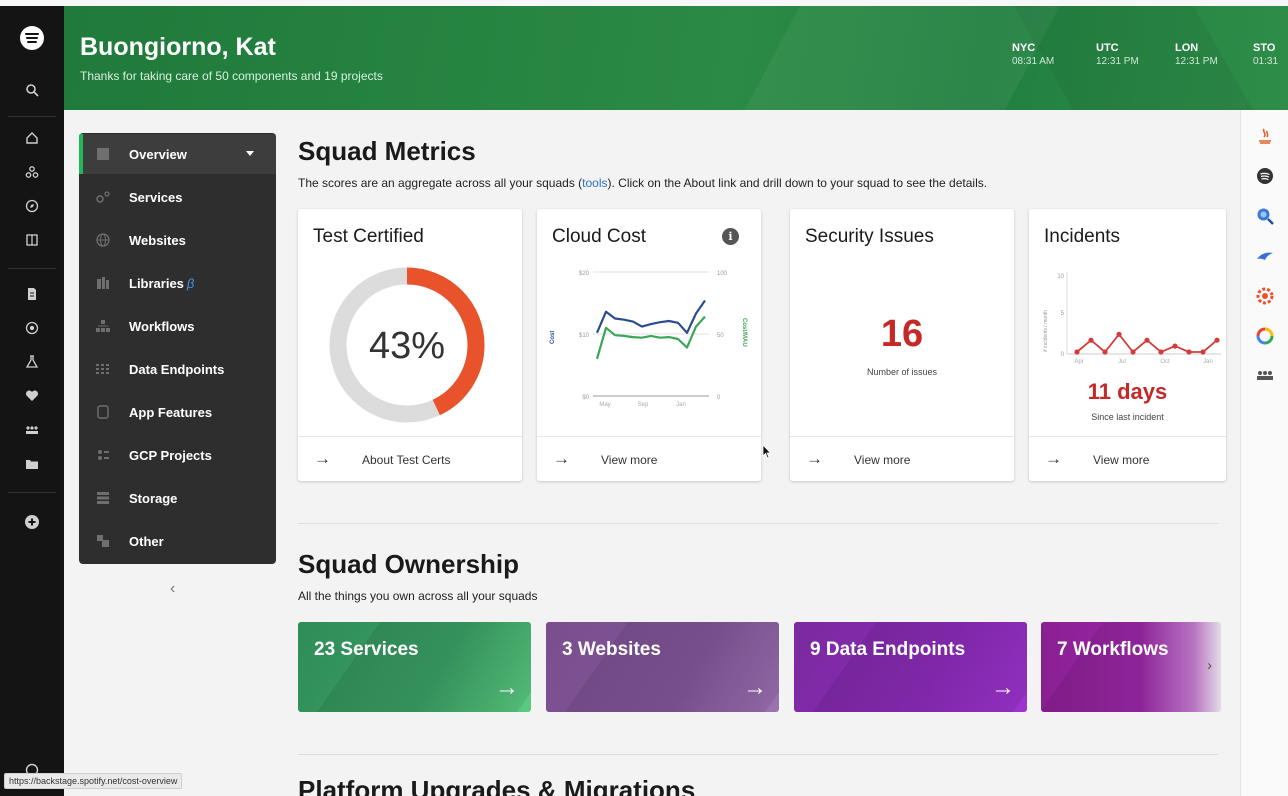  What do you see at coordinates (153, 498) in the screenshot?
I see `sidebar-item-label: Storage` at bounding box center [153, 498].